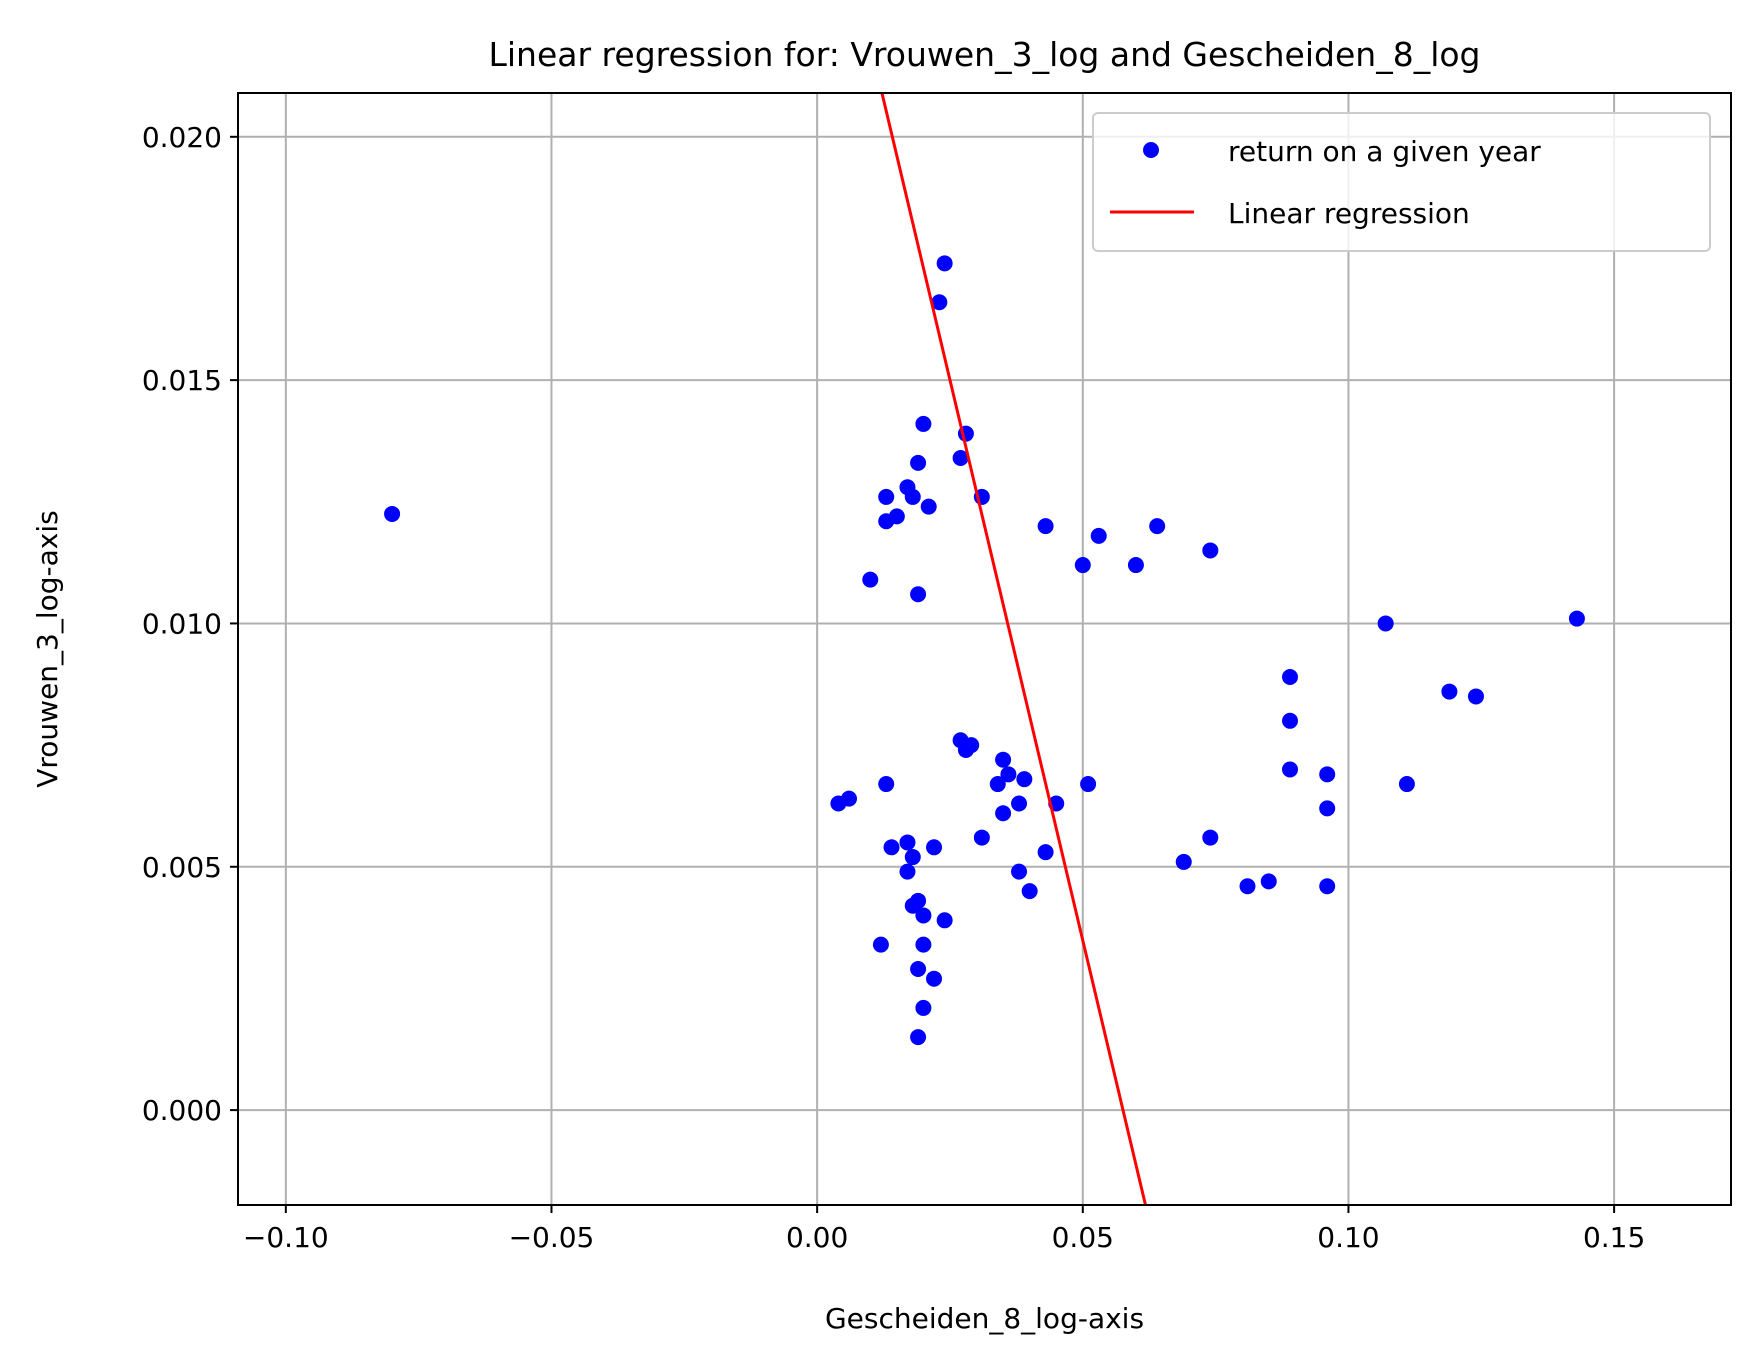 This screenshot has height=1362, width=1763. I want to click on y-tick-label: 0.015, so click(182, 380).